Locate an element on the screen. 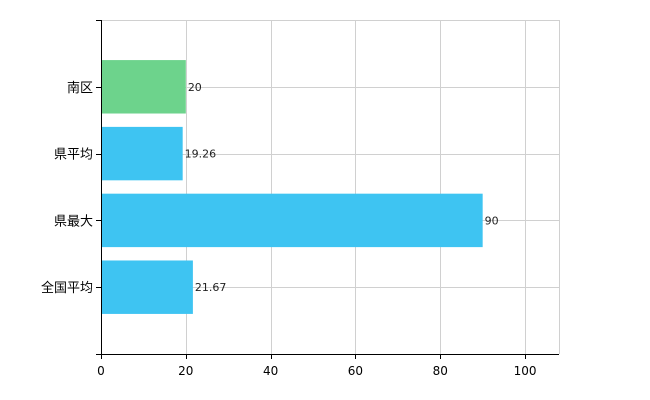  x-tick-label-60: 60 is located at coordinates (355, 371).